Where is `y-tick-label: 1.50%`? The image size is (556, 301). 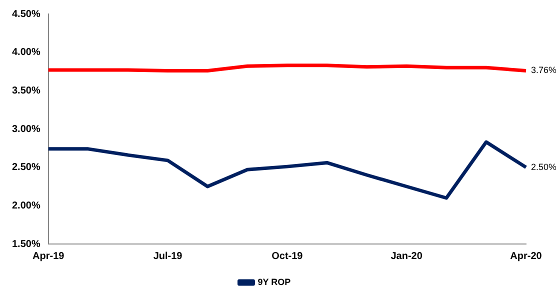
y-tick-label: 1.50% is located at coordinates (26, 244).